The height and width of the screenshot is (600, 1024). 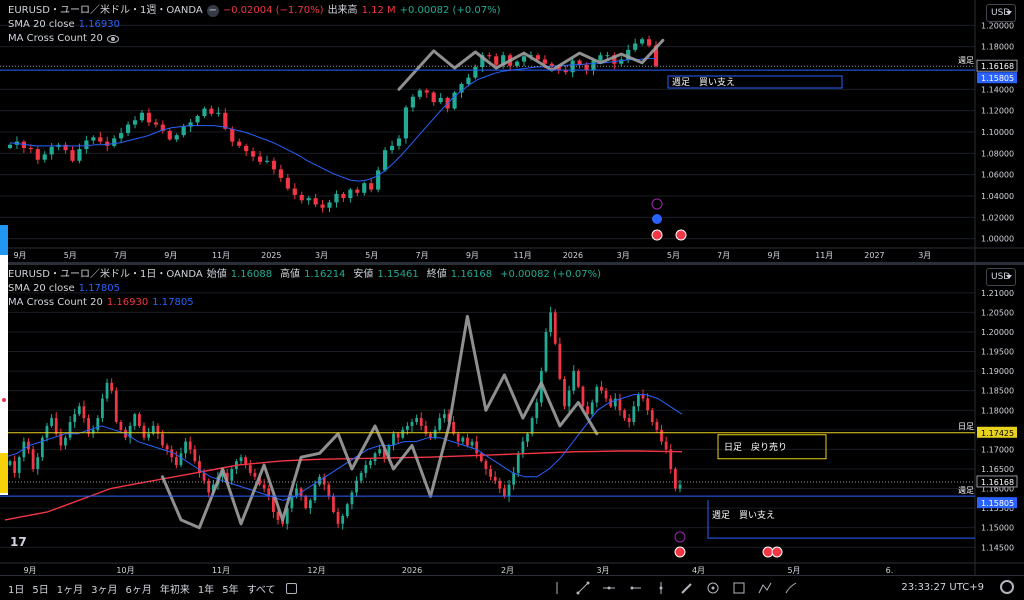 What do you see at coordinates (41, 288) in the screenshot?
I see `daily-sma-label: SMA 20 close` at bounding box center [41, 288].